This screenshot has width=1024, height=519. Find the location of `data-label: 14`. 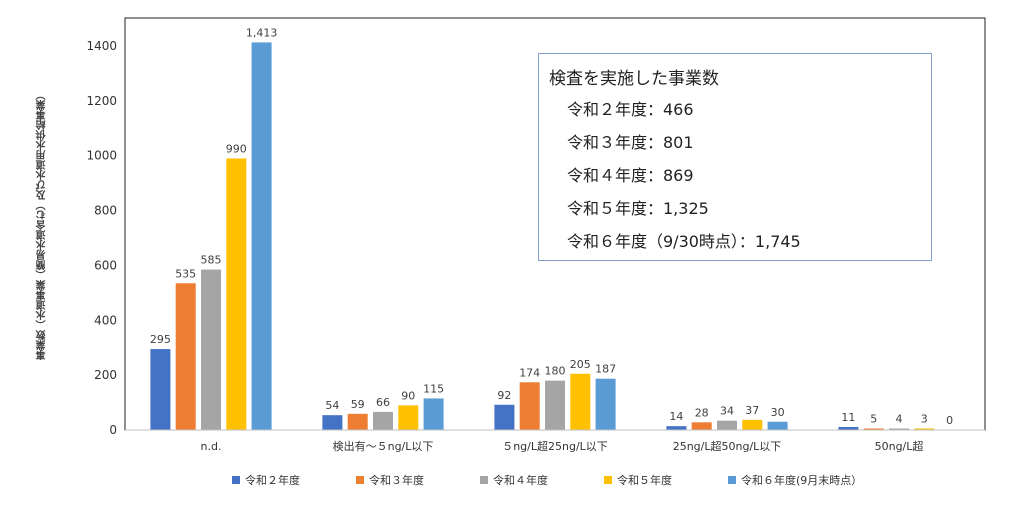

data-label: 14 is located at coordinates (676, 416).